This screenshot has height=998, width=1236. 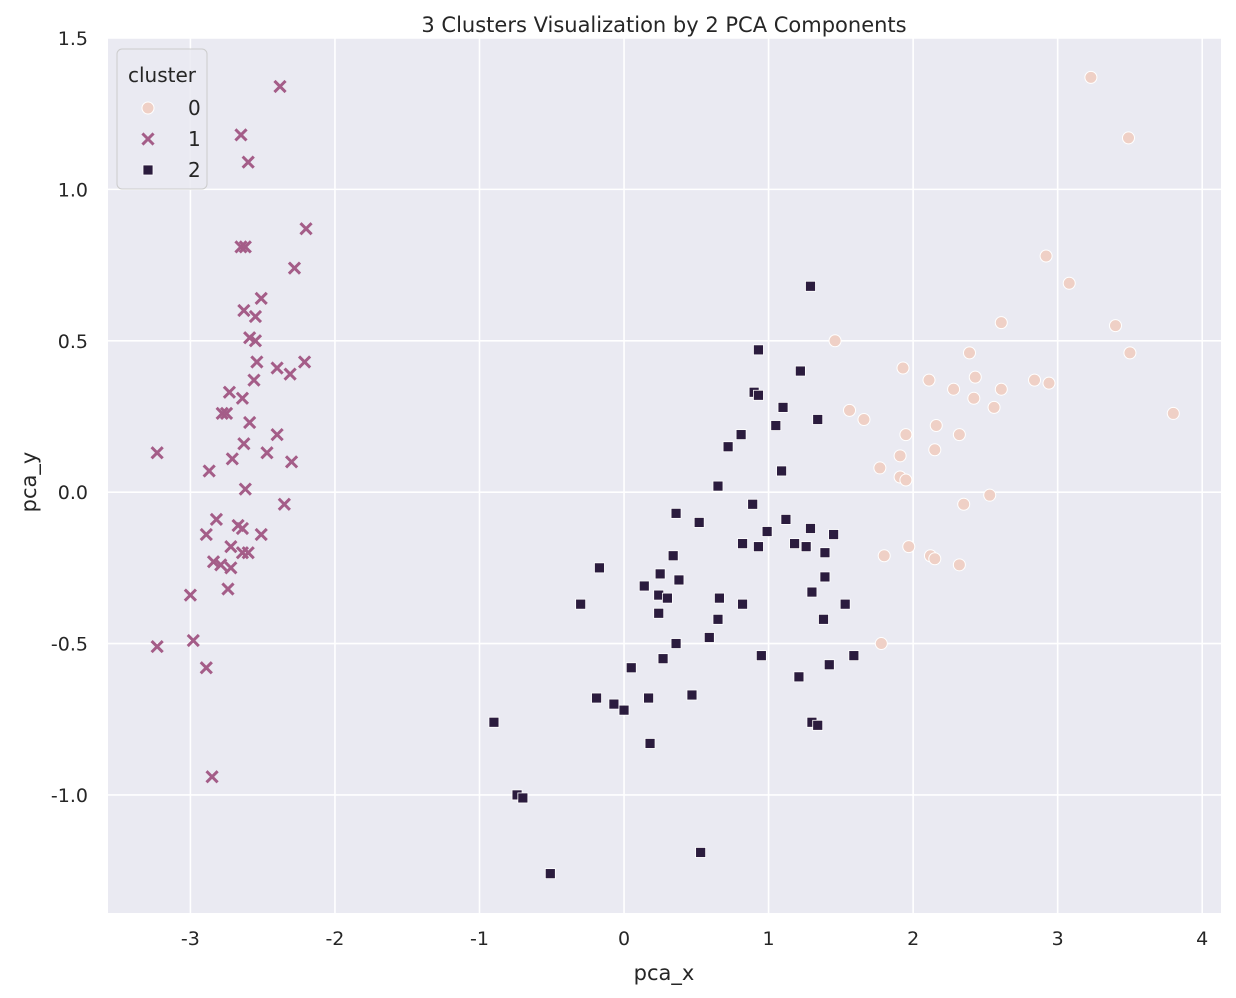 What do you see at coordinates (69, 417) in the screenshot?
I see `y-tick-labels: -1.0 -0.5 0.0 0.5 1.0 1.5` at bounding box center [69, 417].